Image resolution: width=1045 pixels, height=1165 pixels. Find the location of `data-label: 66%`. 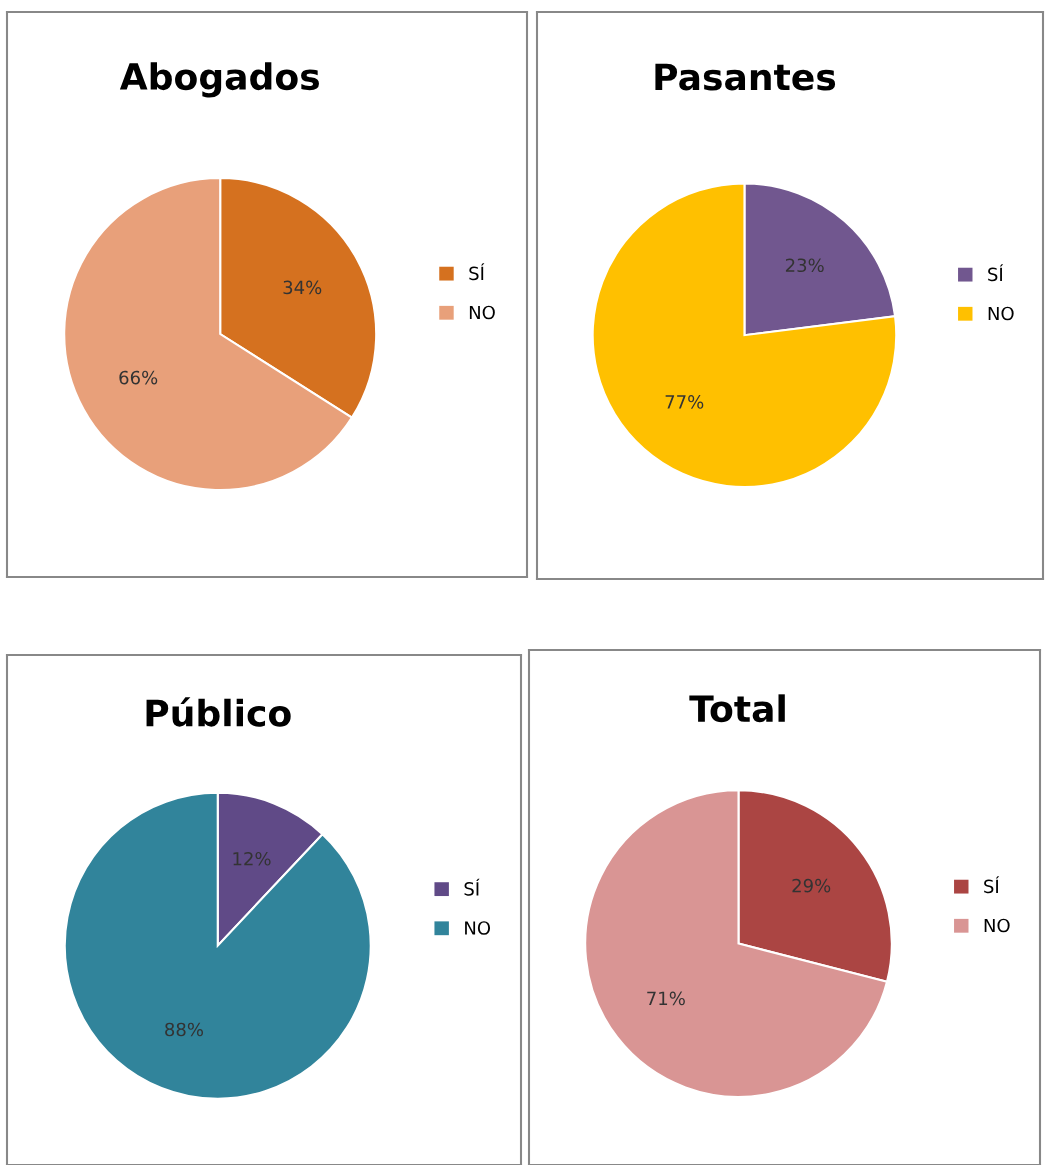

data-label: 66% is located at coordinates (138, 377).